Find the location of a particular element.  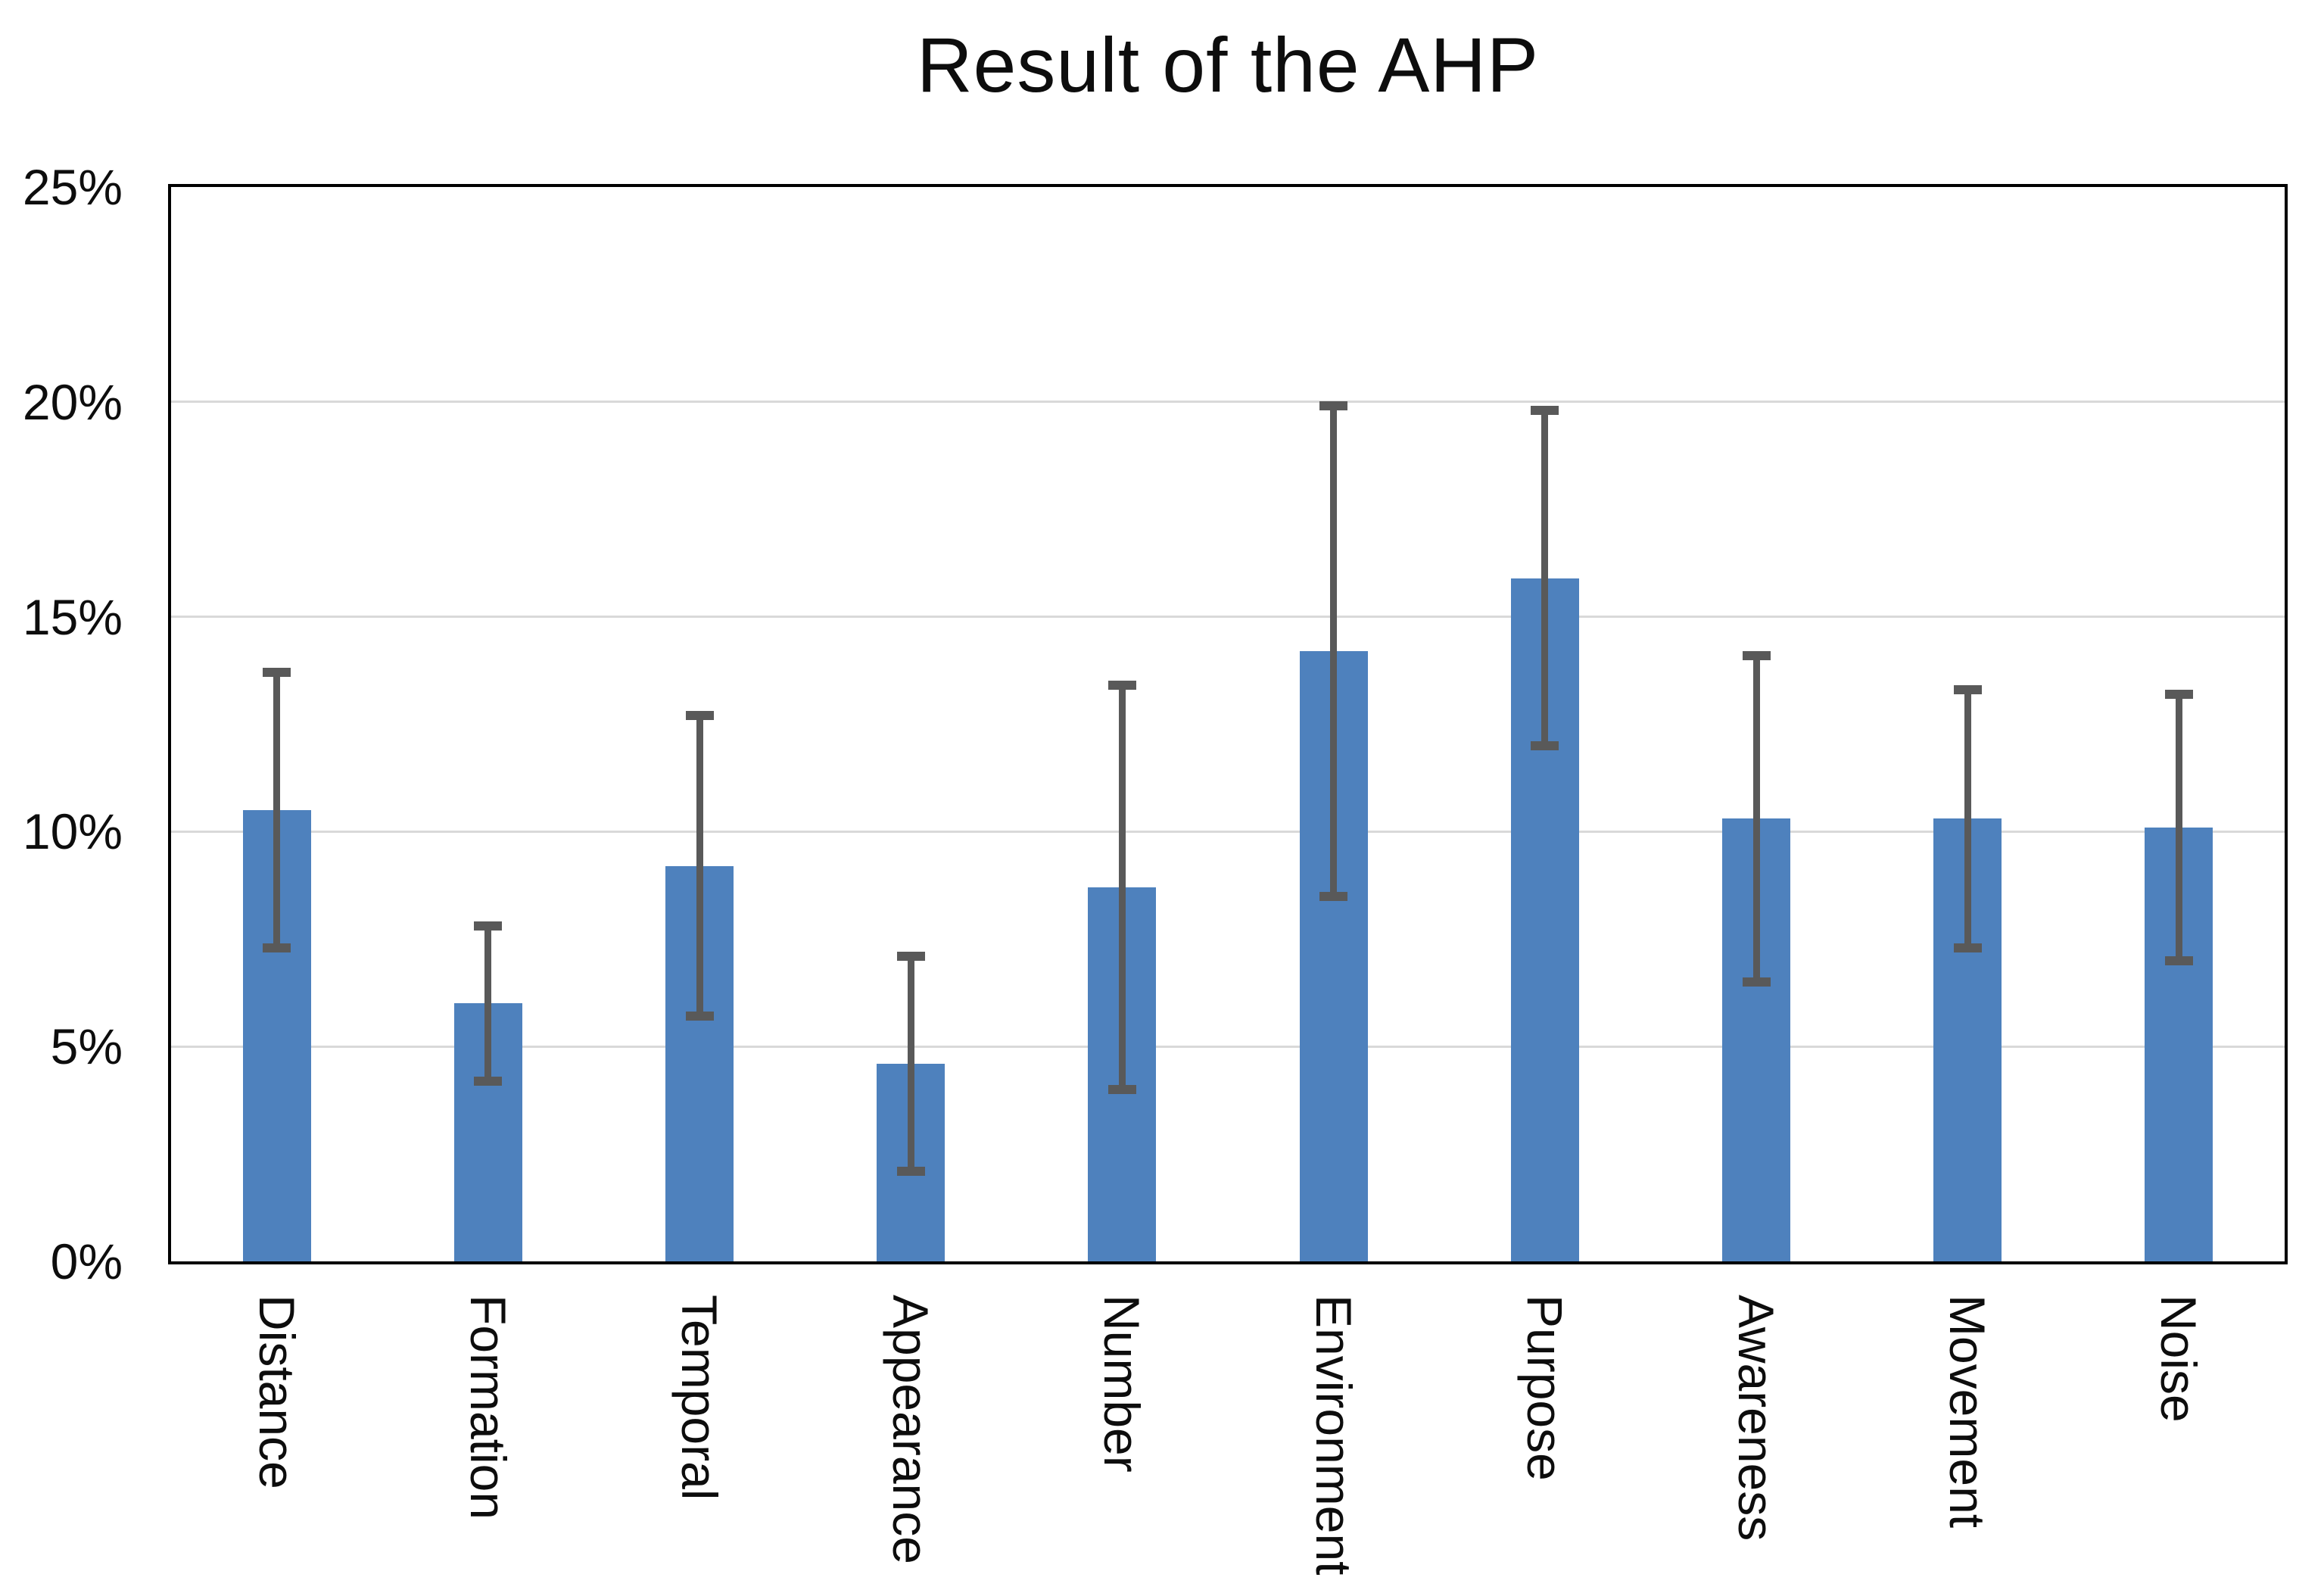

error-bar-cap-top-noise is located at coordinates (2179, 694).